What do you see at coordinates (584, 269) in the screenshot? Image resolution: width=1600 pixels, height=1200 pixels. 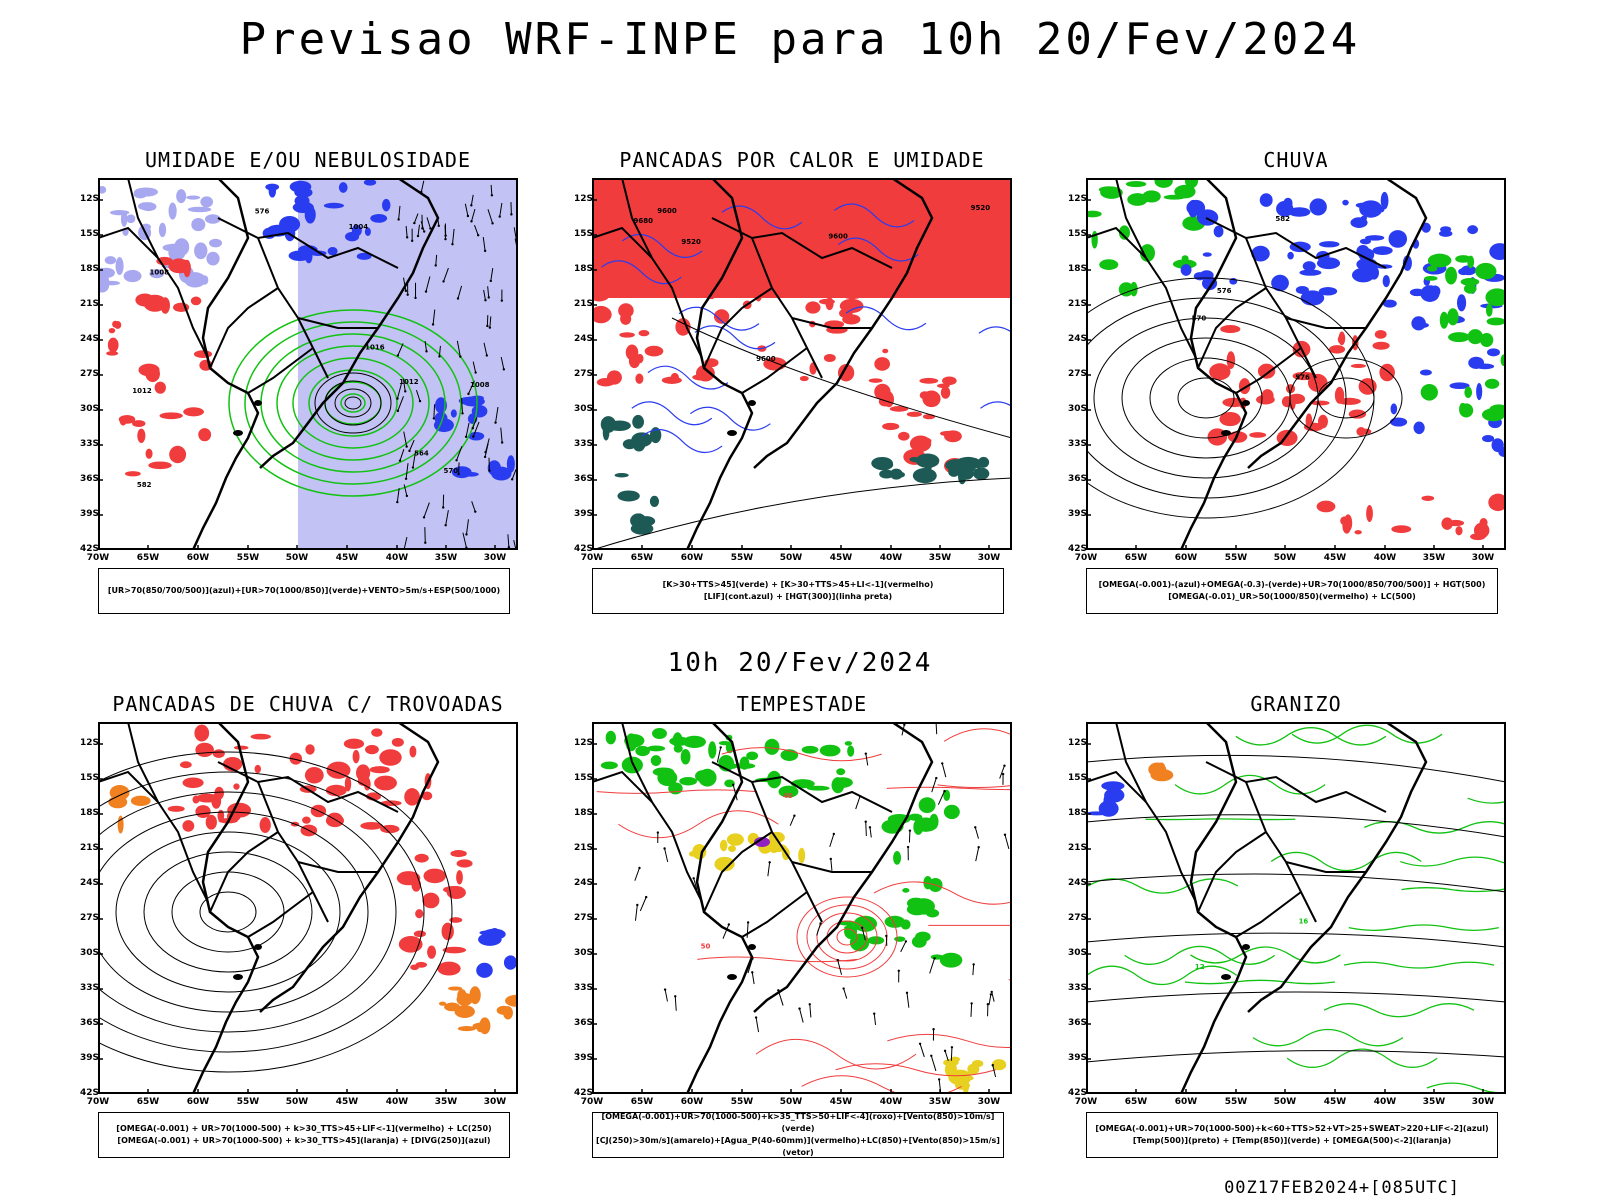 I see `latitude-label: 18S` at bounding box center [584, 269].